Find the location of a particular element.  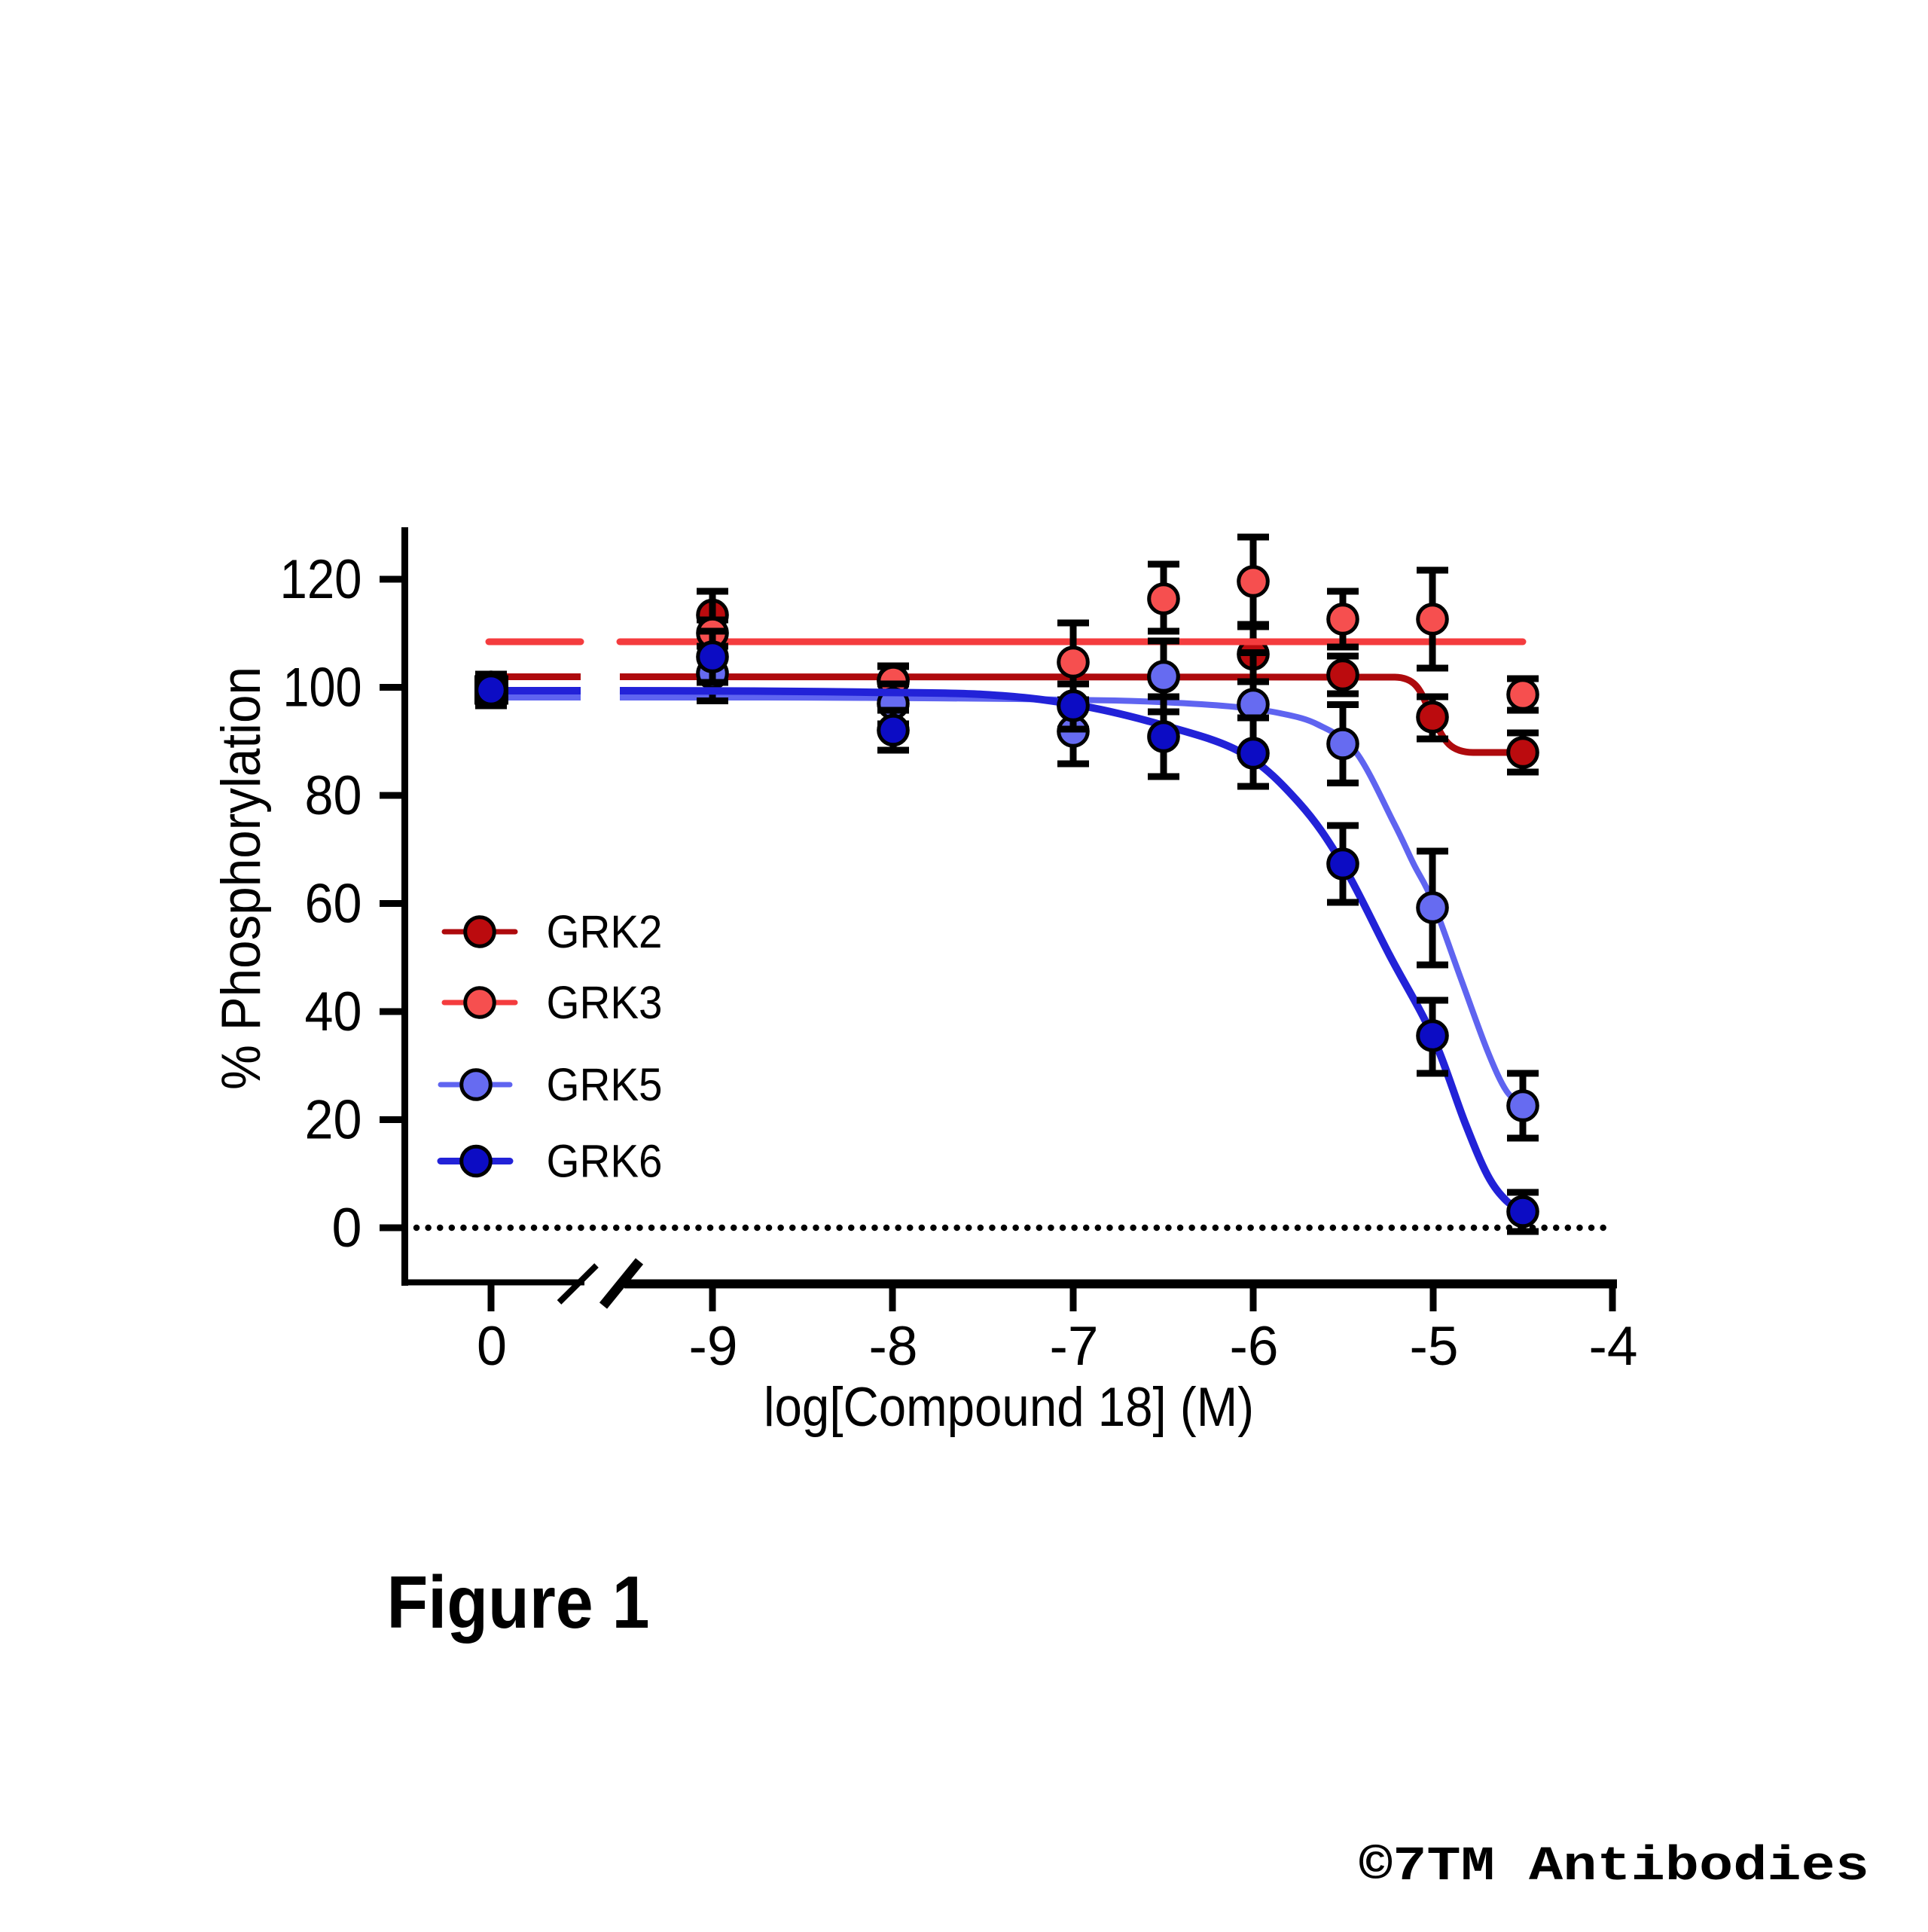

svg-text: -8 is located at coordinates (893, 1347).